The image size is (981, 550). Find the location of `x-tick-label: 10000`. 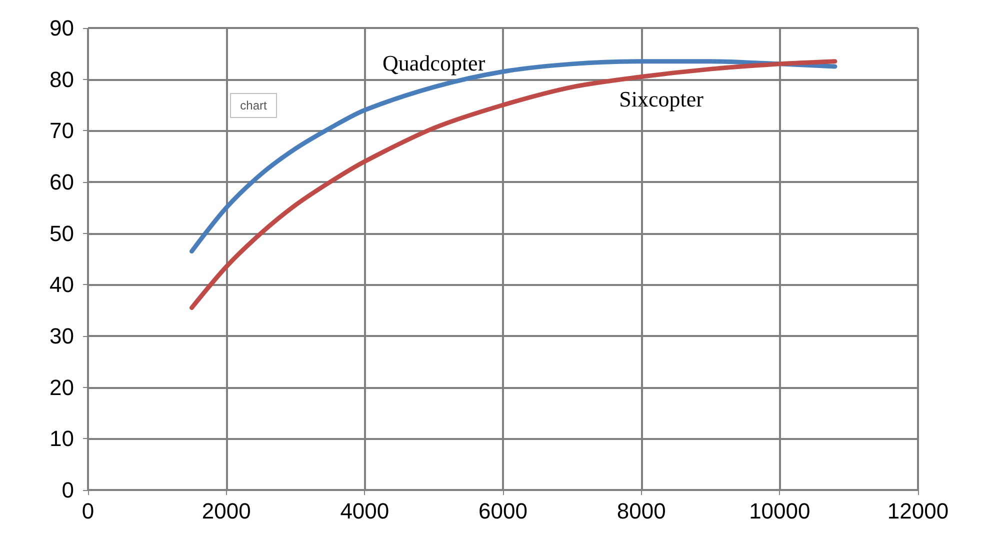

x-tick-label: 10000 is located at coordinates (779, 511).